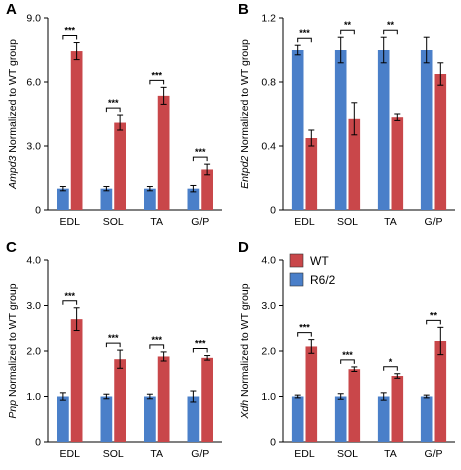  Describe the element at coordinates (245, 171) in the screenshot. I see `y-axis-label-gene: Entpd2` at that location.